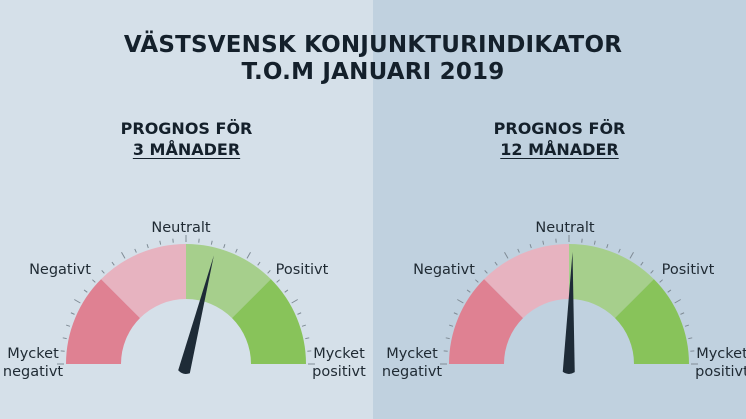  What do you see at coordinates (186, 149) in the screenshot?
I see `gauge-heading-line-2: 3 MÅNADER` at bounding box center [186, 149].